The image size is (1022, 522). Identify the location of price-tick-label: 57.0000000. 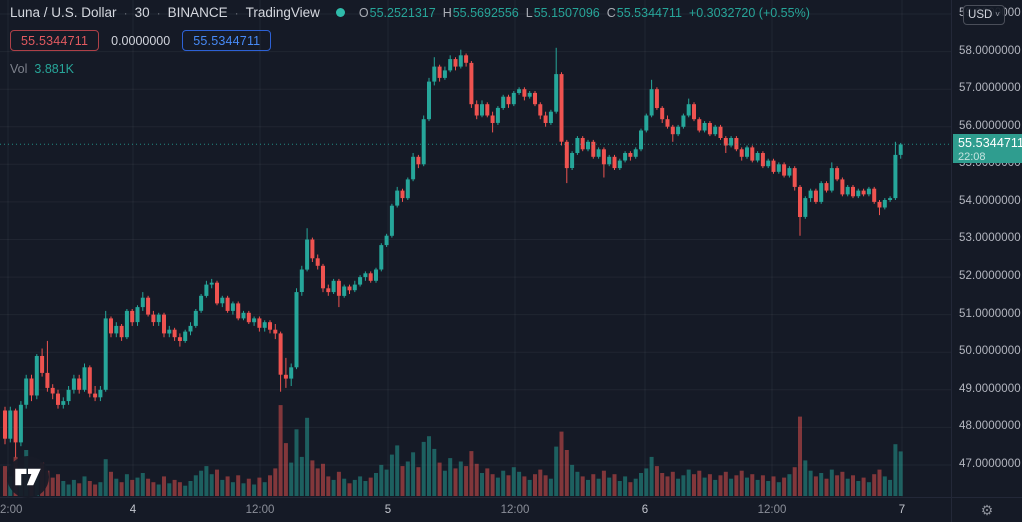
(990, 88).